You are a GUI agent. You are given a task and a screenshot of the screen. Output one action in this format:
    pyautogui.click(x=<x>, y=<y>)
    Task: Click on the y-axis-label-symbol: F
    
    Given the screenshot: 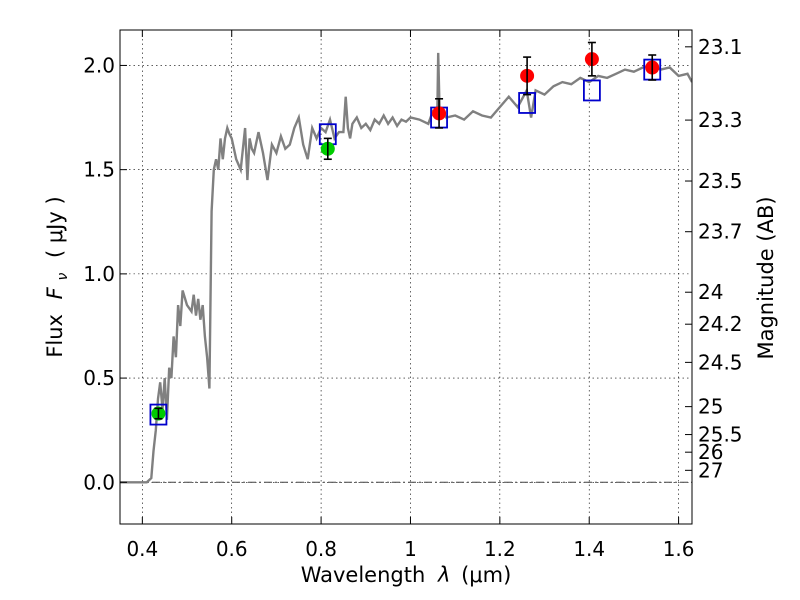 What is the action you would take?
    pyautogui.click(x=55, y=292)
    